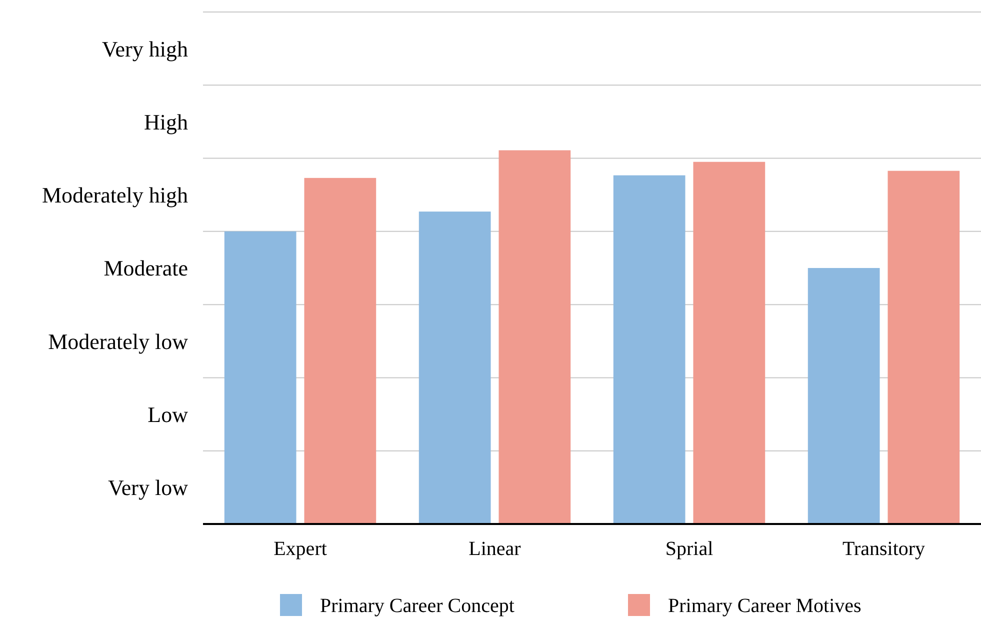 The height and width of the screenshot is (619, 981). Describe the element at coordinates (301, 549) in the screenshot. I see `x-tick-label: Expert` at that location.